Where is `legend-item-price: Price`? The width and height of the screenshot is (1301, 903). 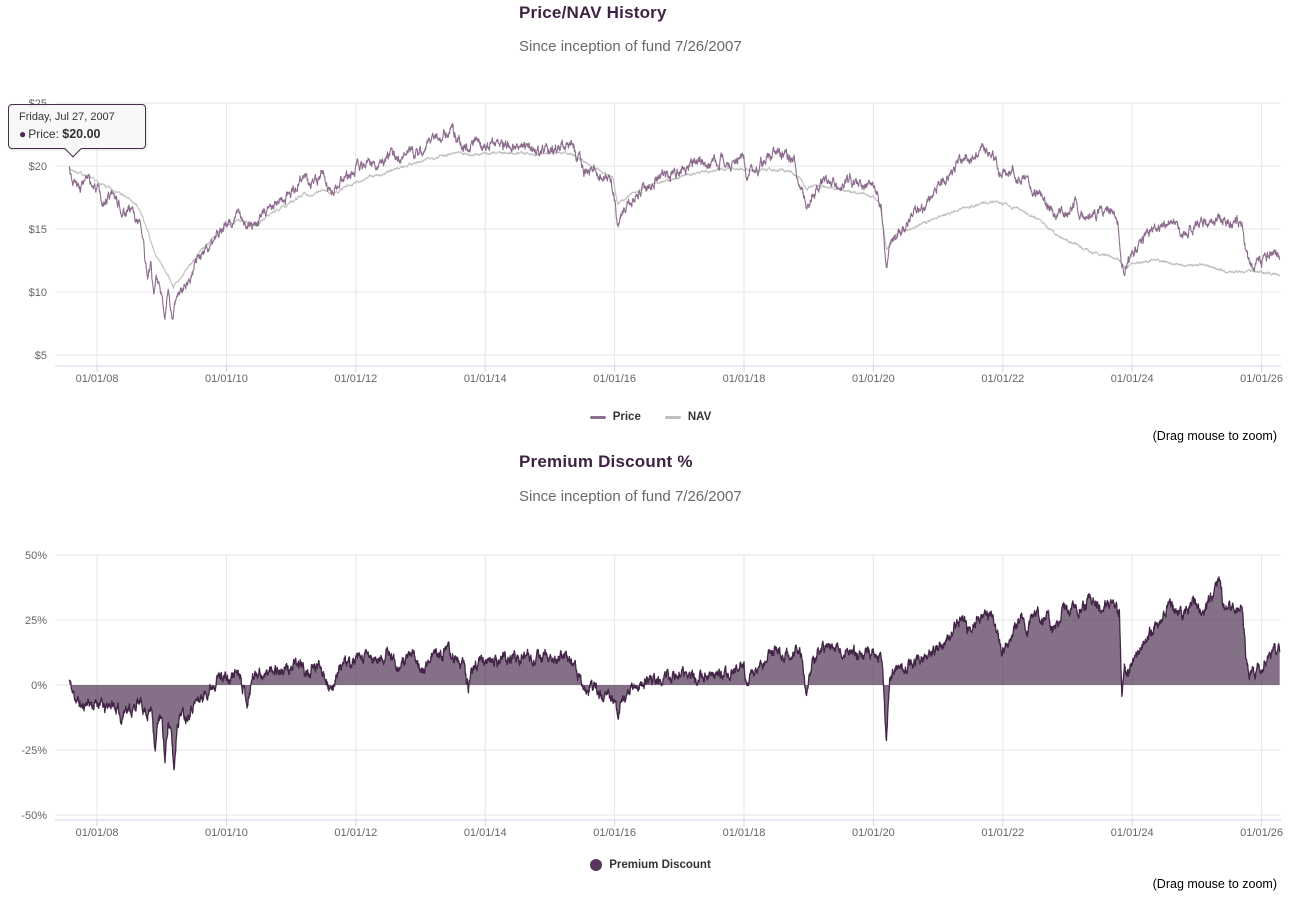
legend-item-price: Price is located at coordinates (615, 417).